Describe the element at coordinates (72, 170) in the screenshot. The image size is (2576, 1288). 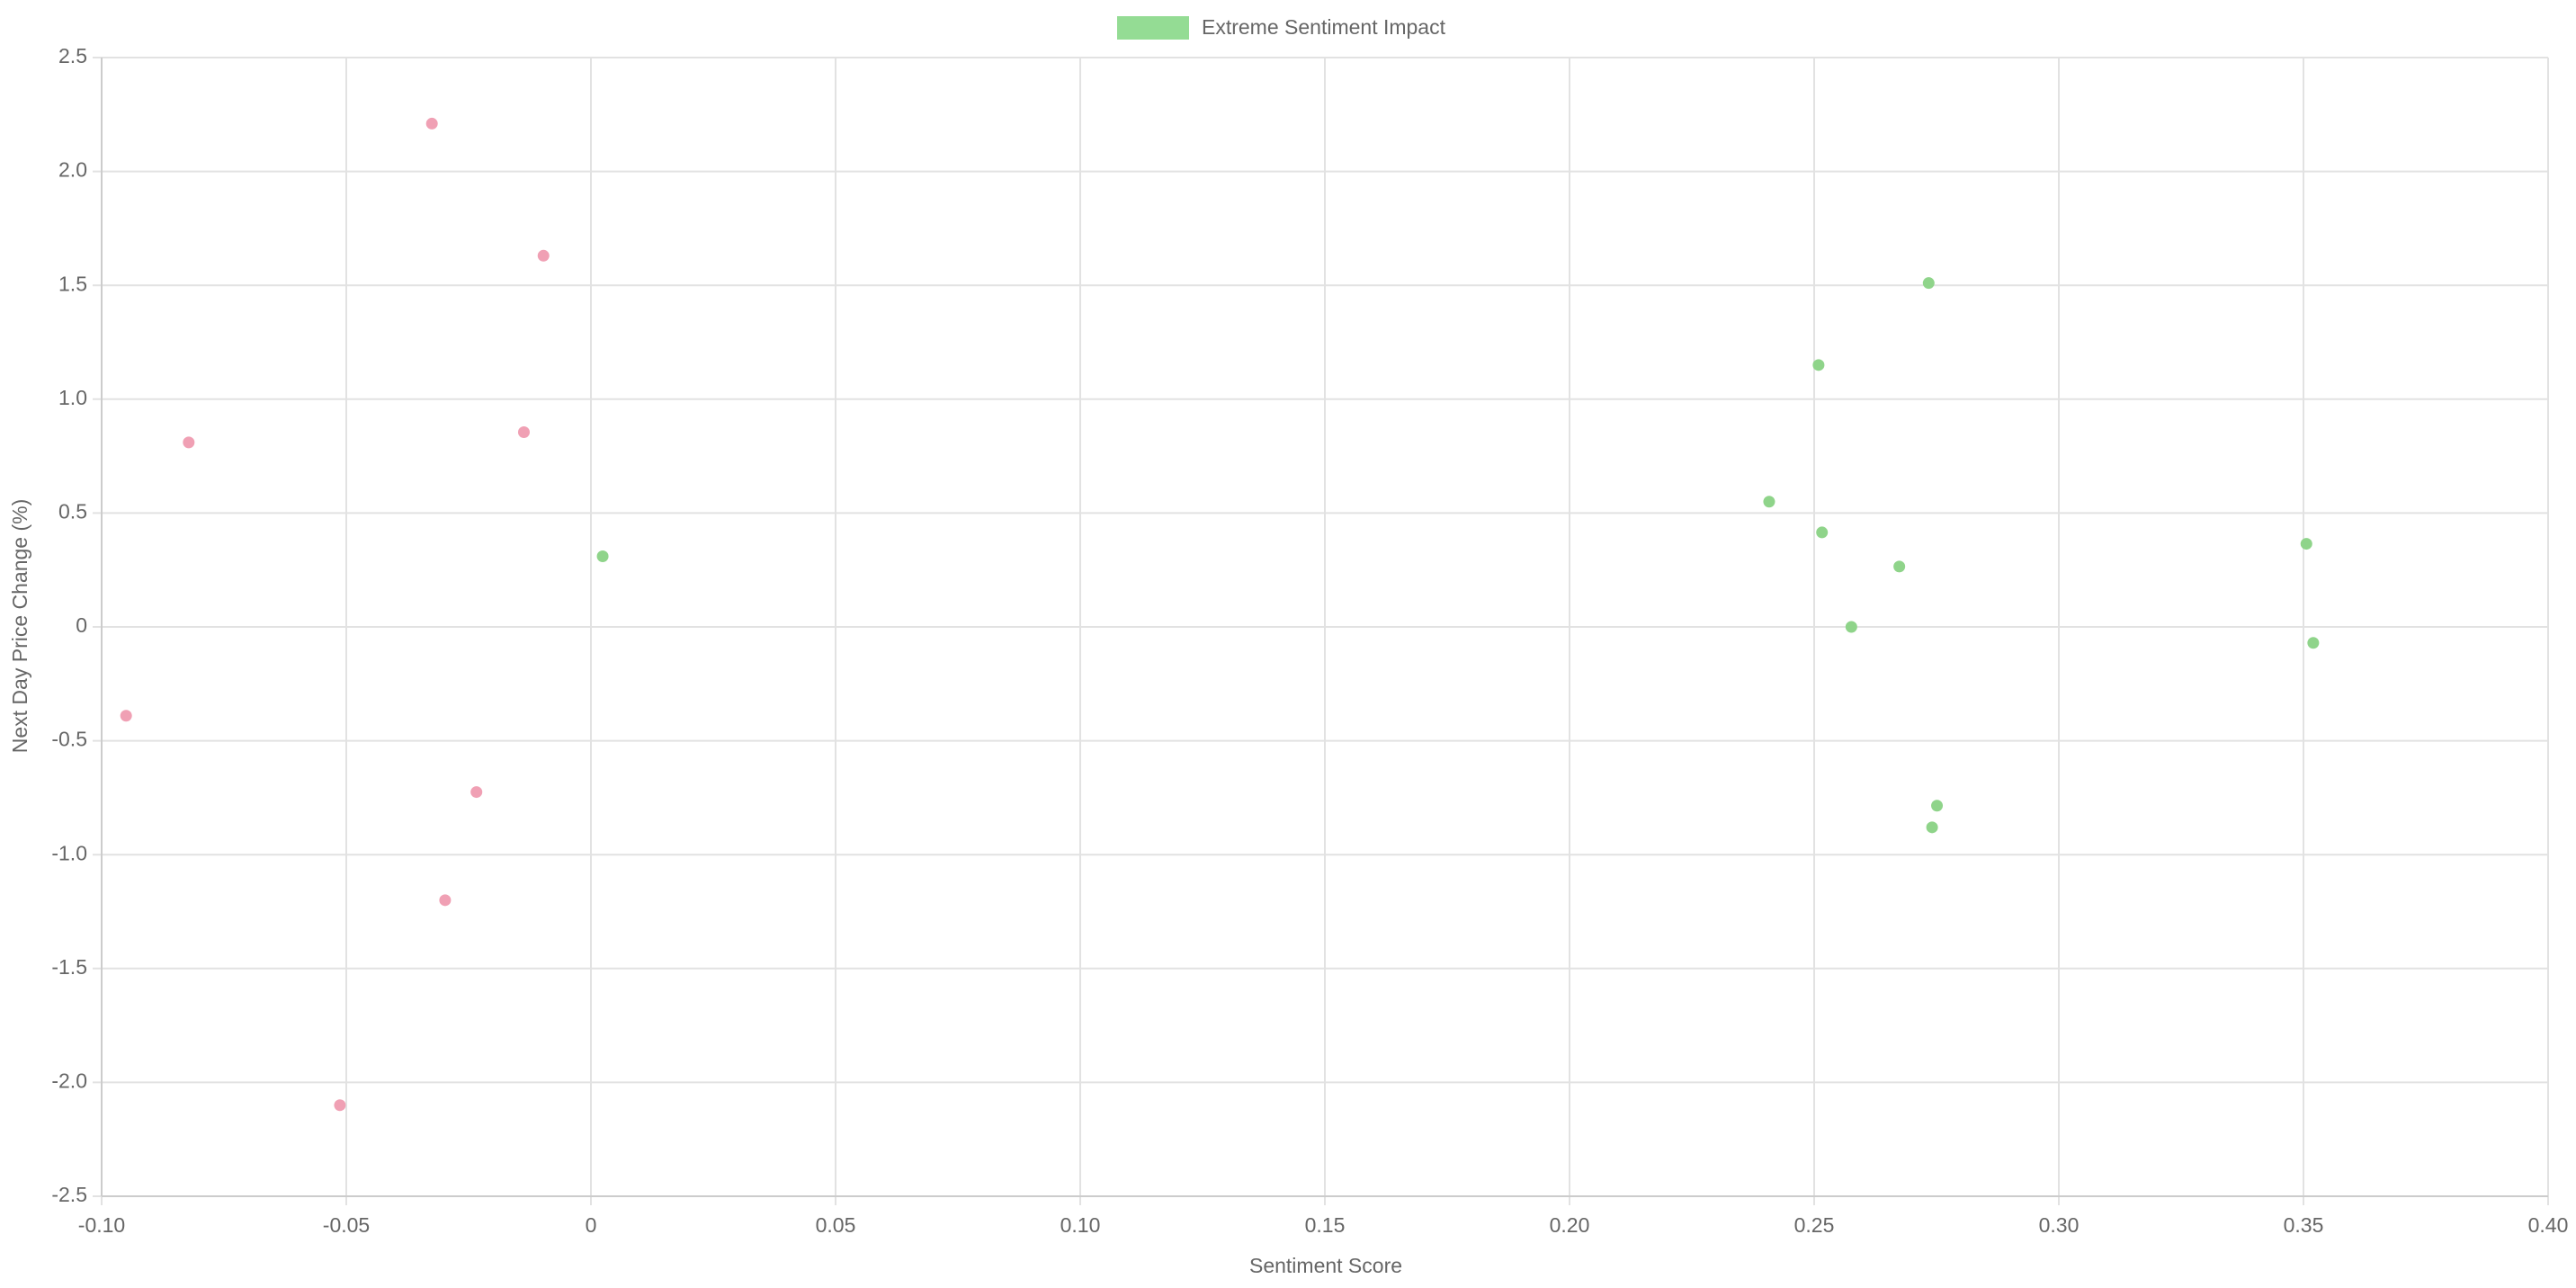
I see `y-tick-label: 2.0` at that location.